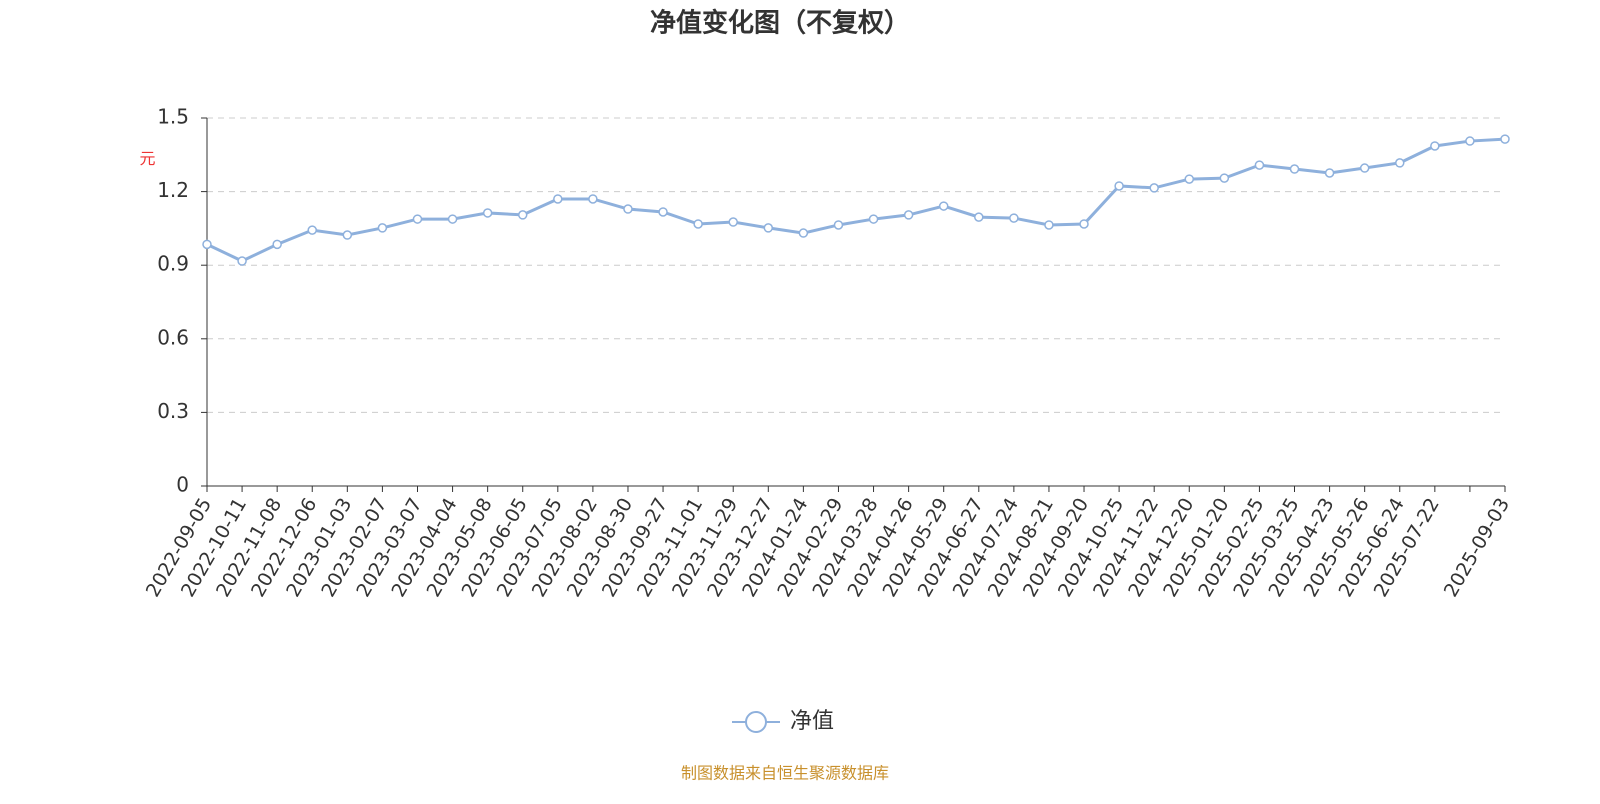  Describe the element at coordinates (173, 264) in the screenshot. I see `y-tick-label: 0.9` at that location.